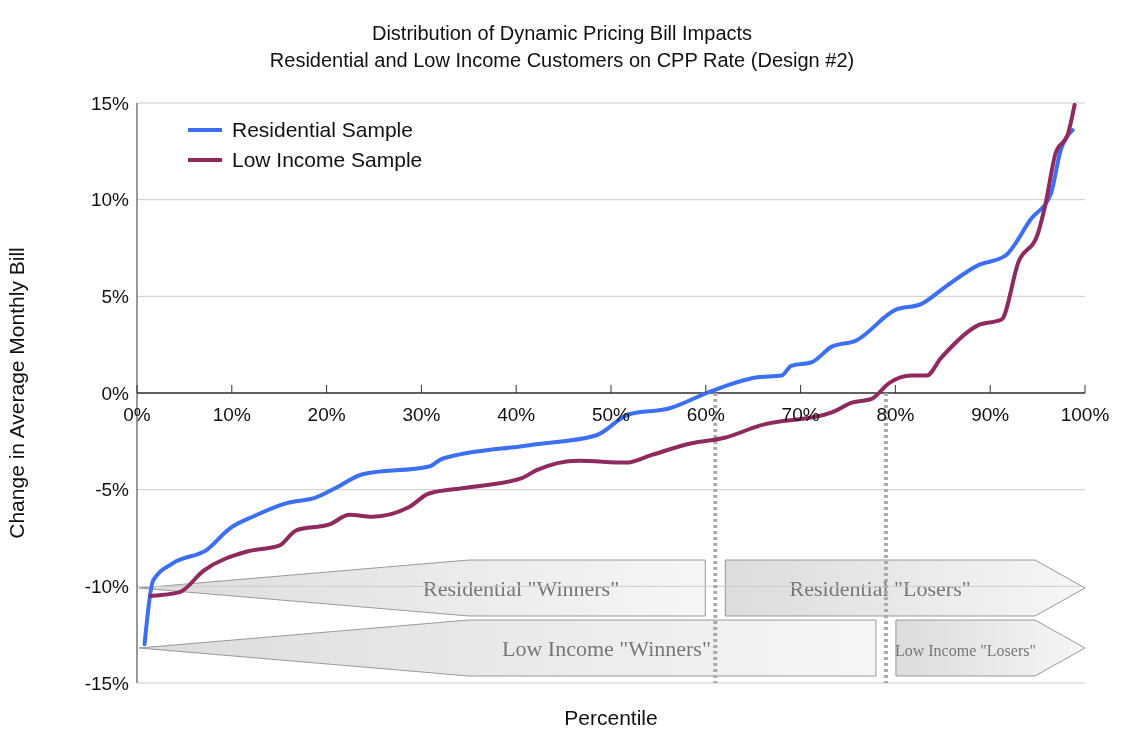 This screenshot has height=740, width=1124. I want to click on y-tick-label: 0%, so click(115, 393).